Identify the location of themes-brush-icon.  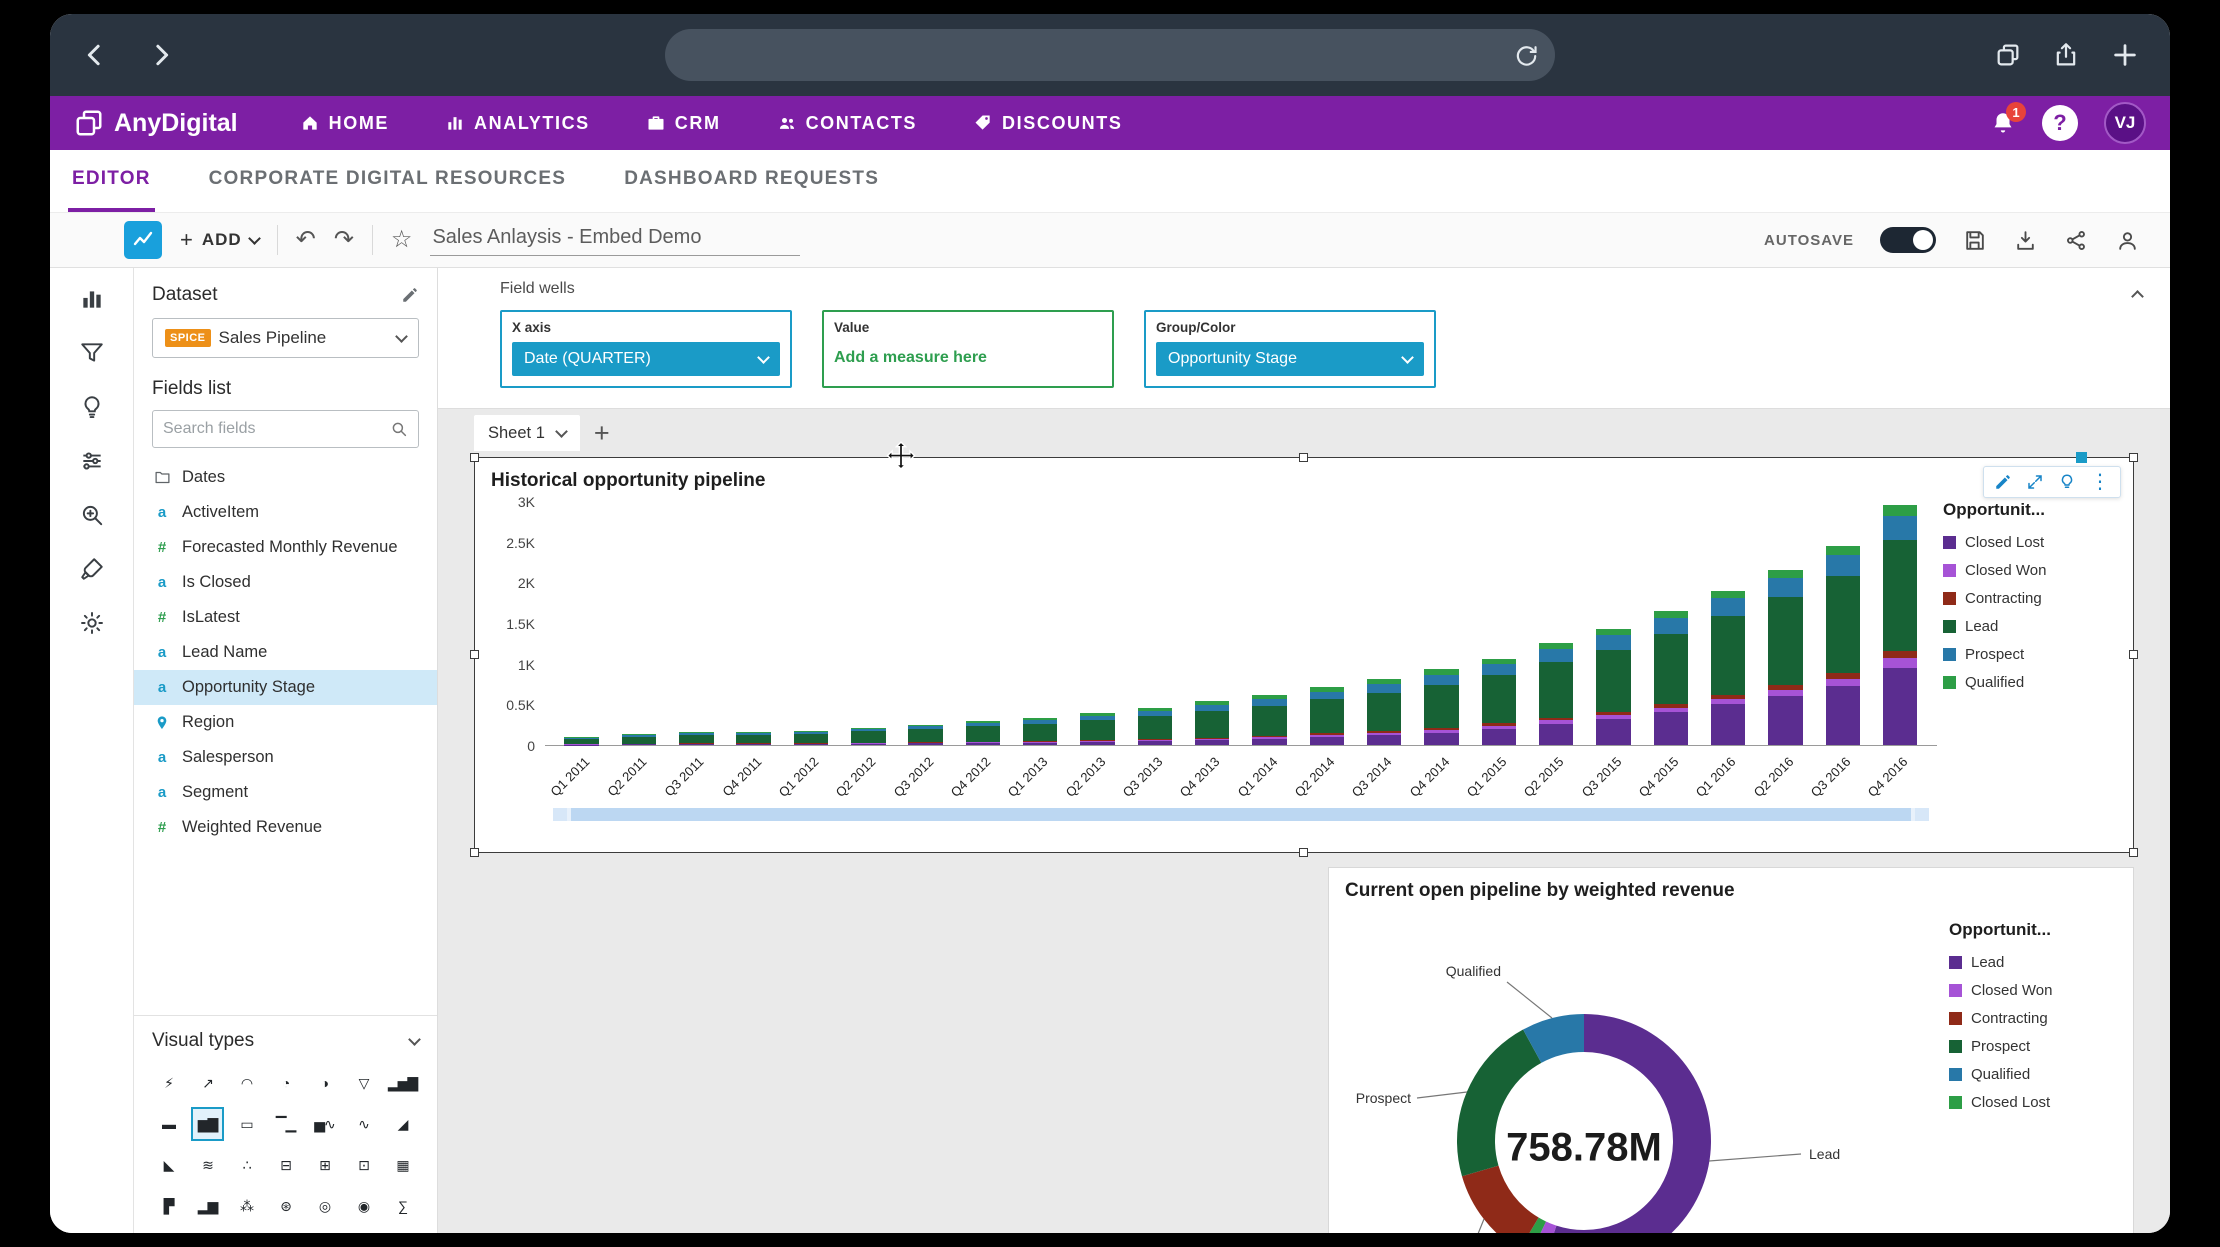
(92, 569).